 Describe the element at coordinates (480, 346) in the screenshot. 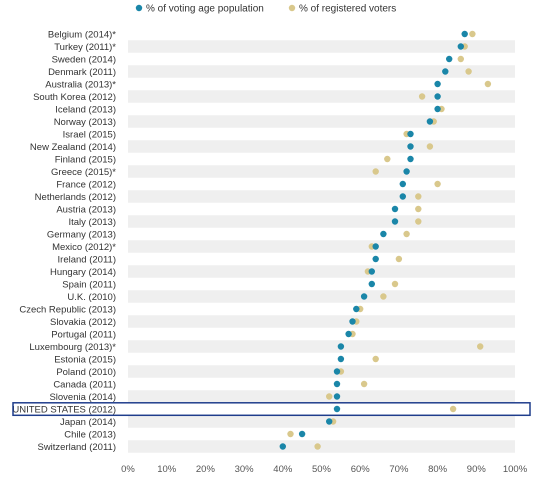

I see `registered-point-luxembourg-2013` at that location.